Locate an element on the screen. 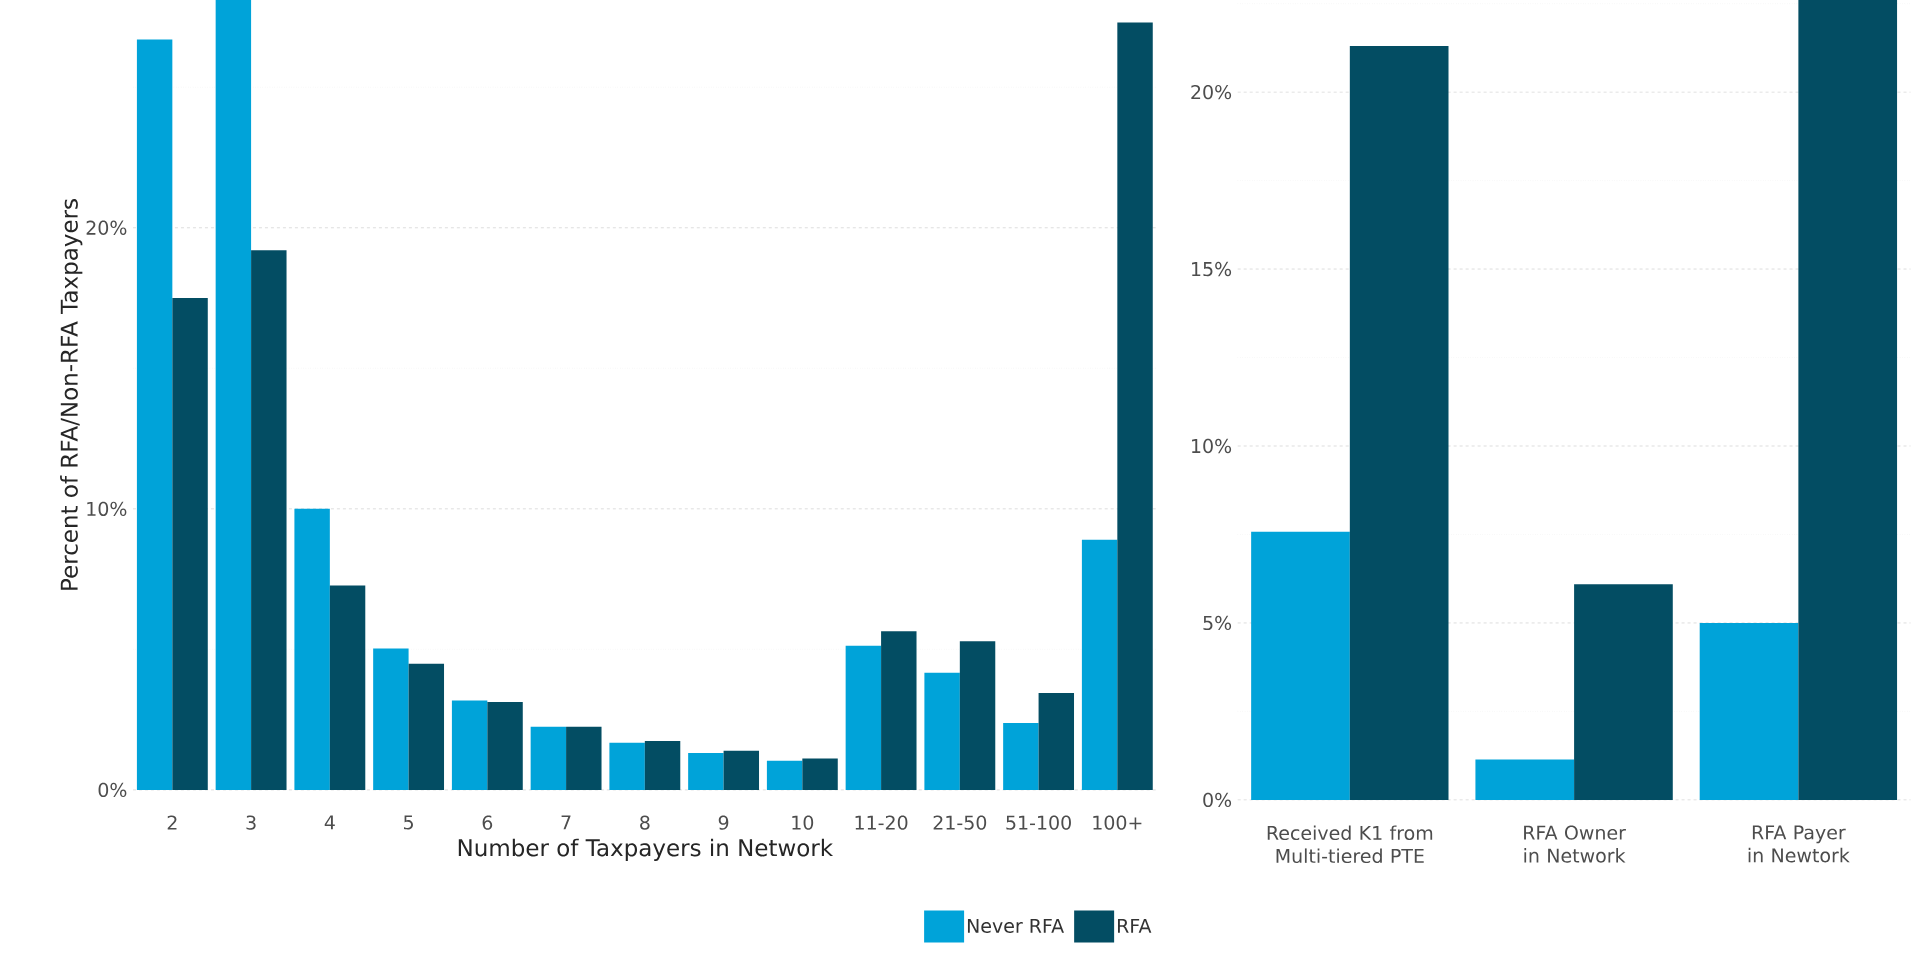  x-tick-label: 2 is located at coordinates (172, 822).